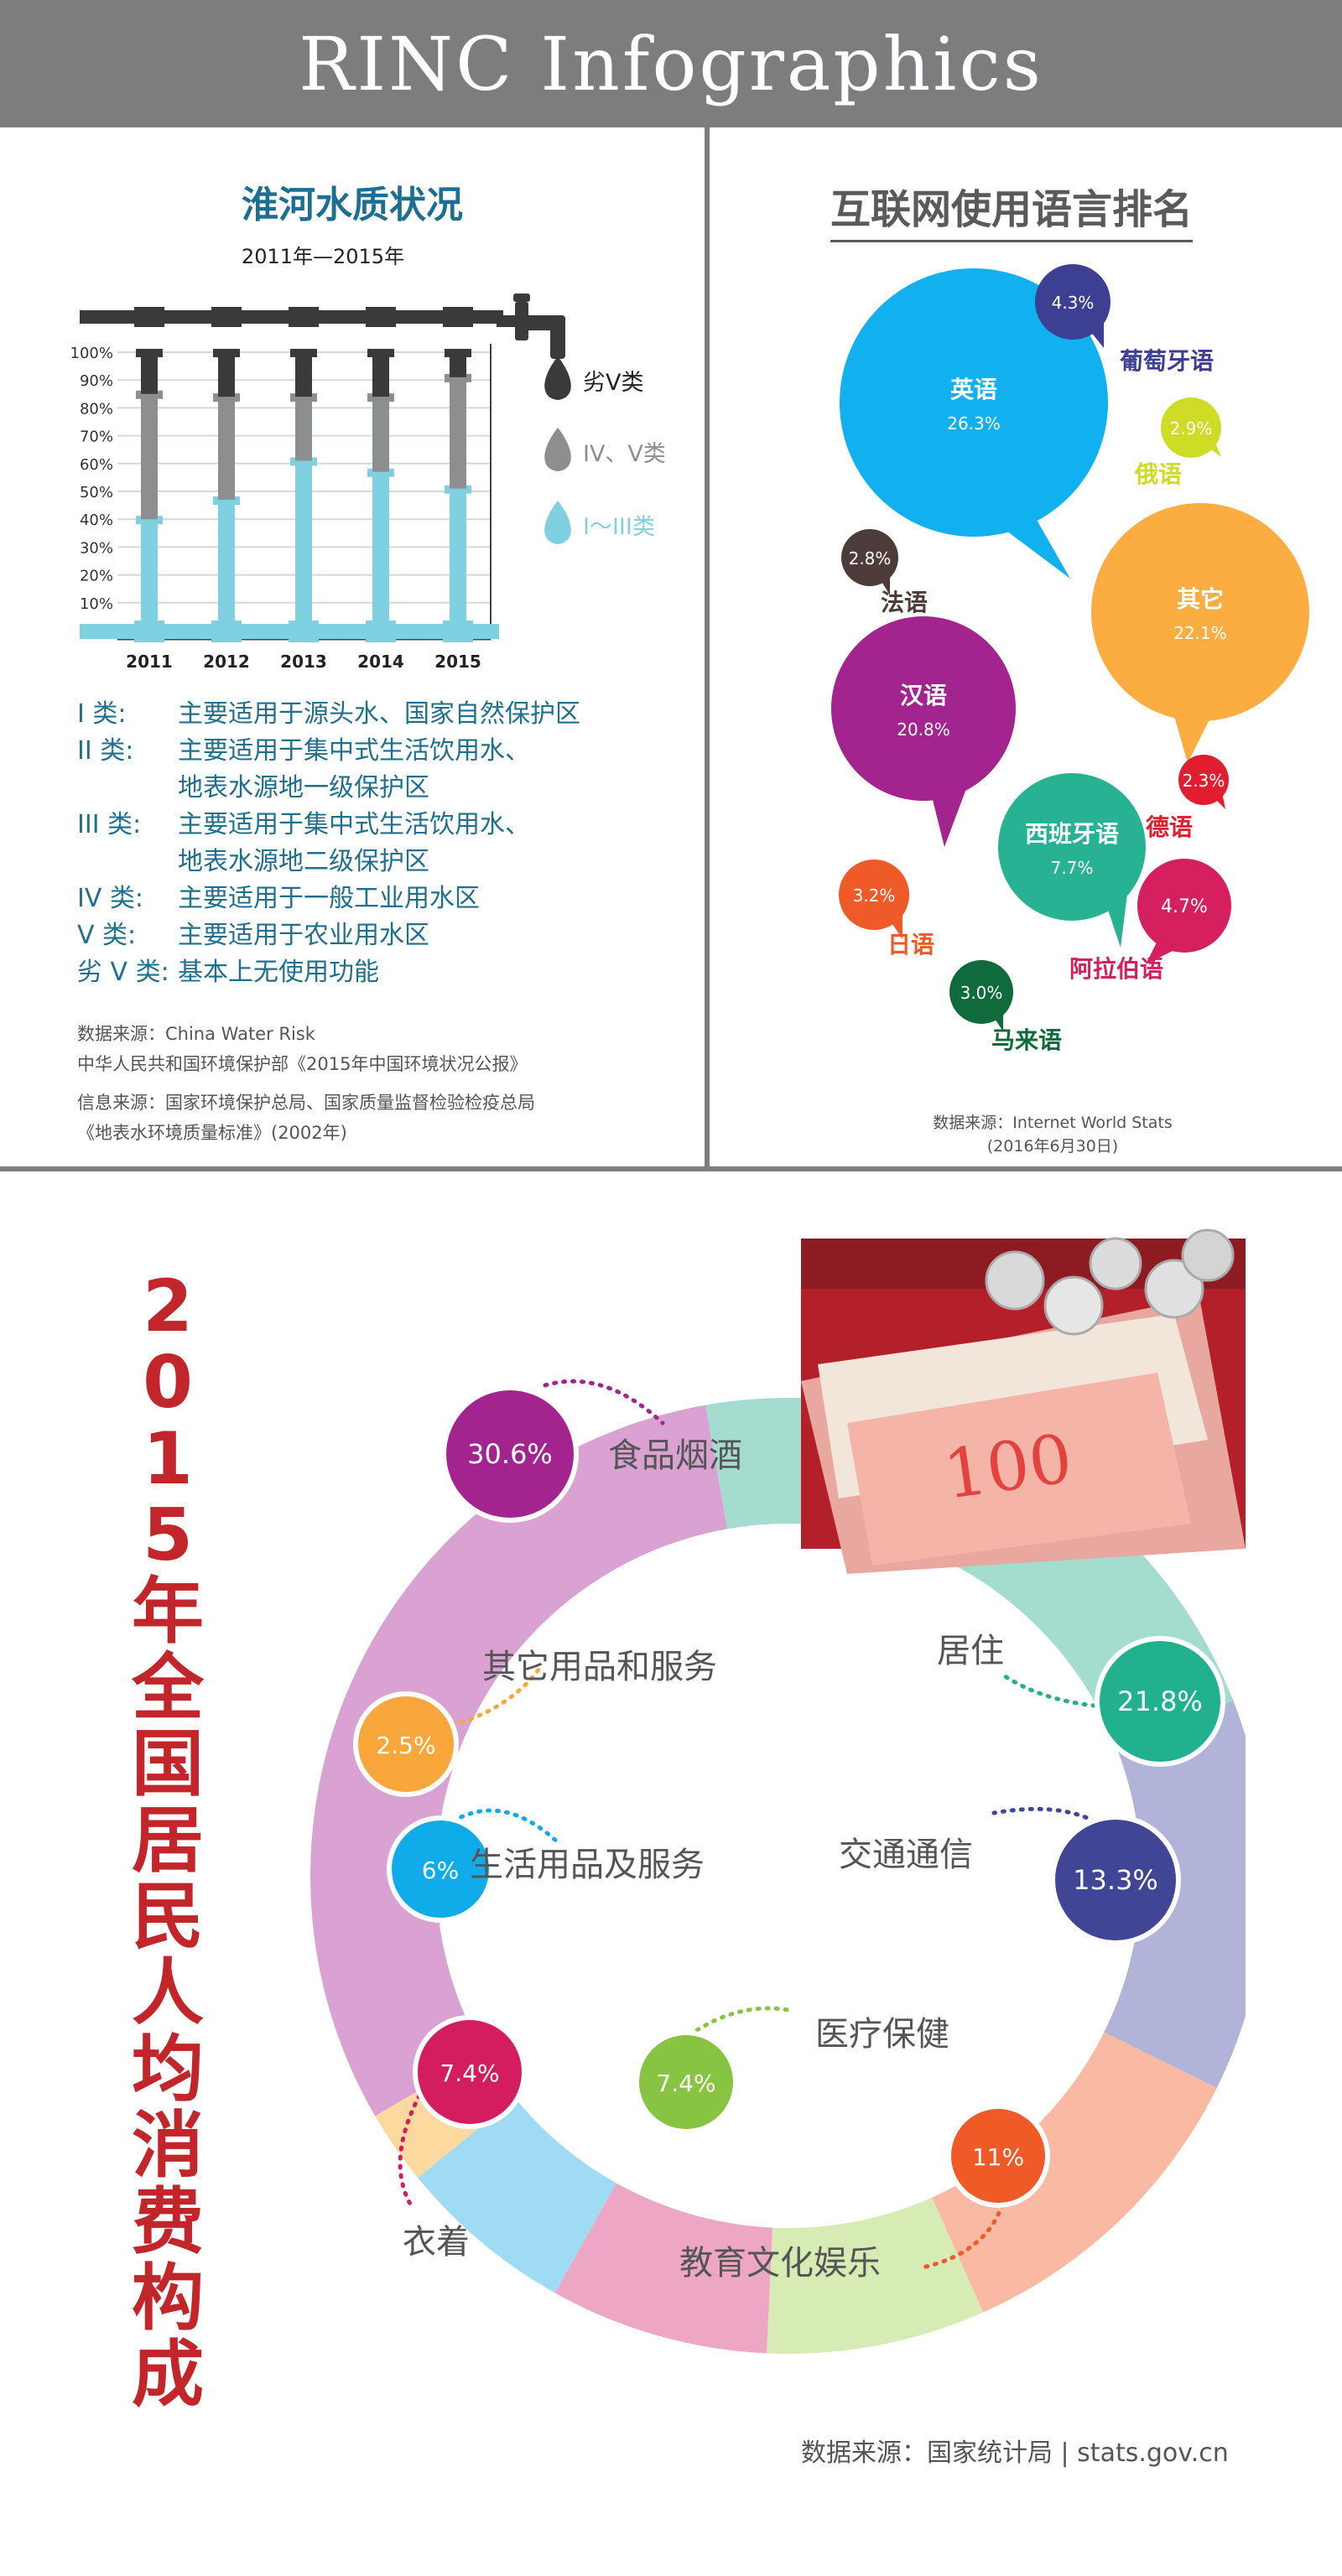  What do you see at coordinates (624, 454) in the screenshot?
I see `legend-label: IV、V类` at bounding box center [624, 454].